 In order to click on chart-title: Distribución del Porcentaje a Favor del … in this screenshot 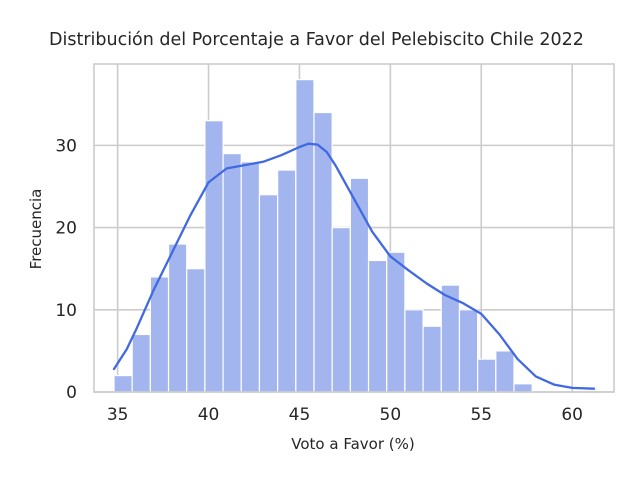, I will do `click(316, 40)`.